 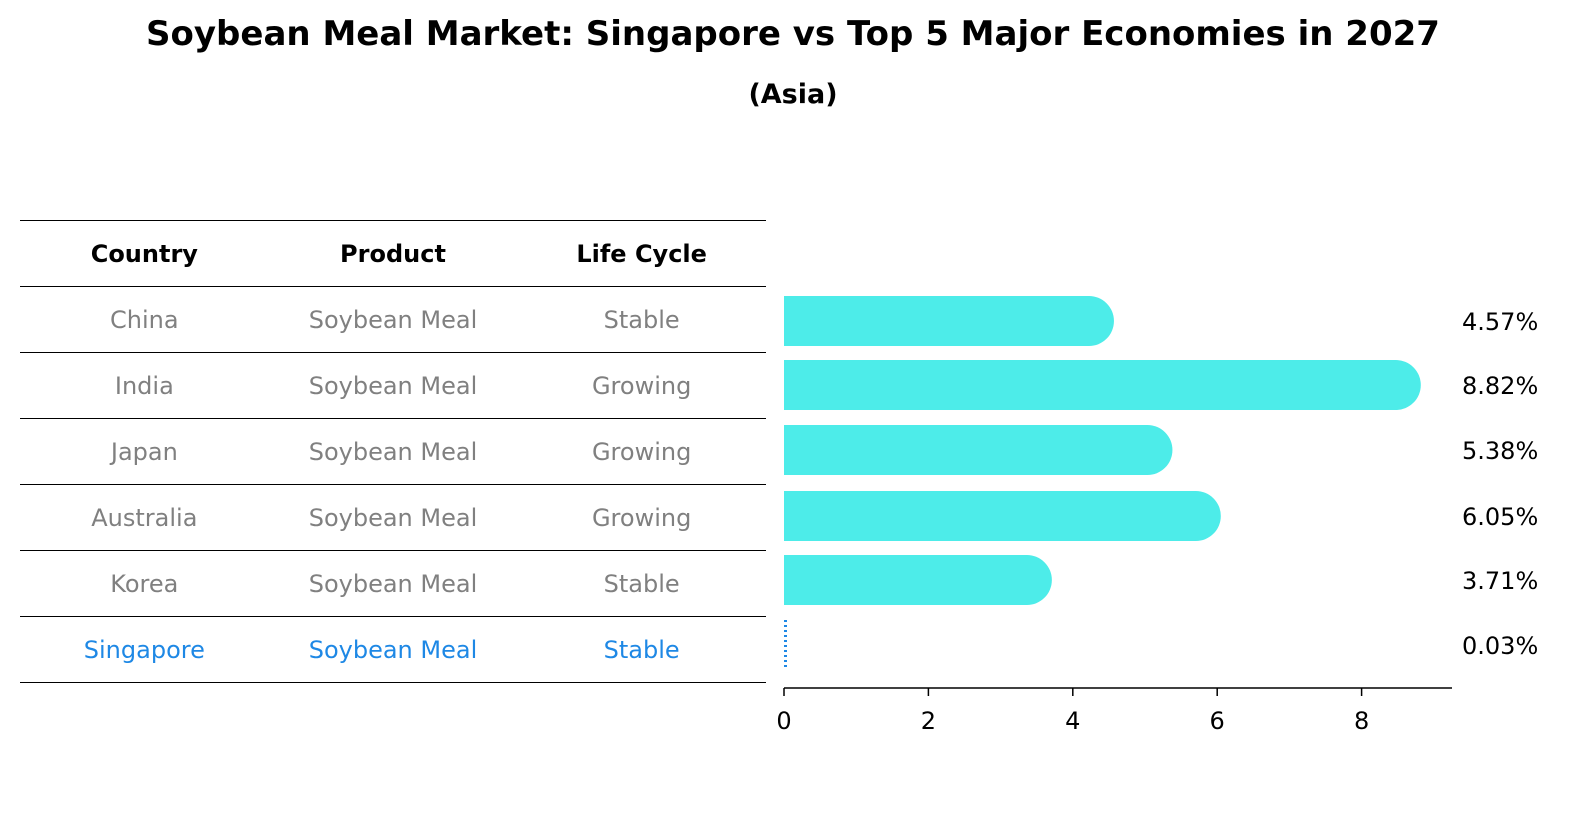 I want to click on header-country: Country, so click(x=144, y=253).